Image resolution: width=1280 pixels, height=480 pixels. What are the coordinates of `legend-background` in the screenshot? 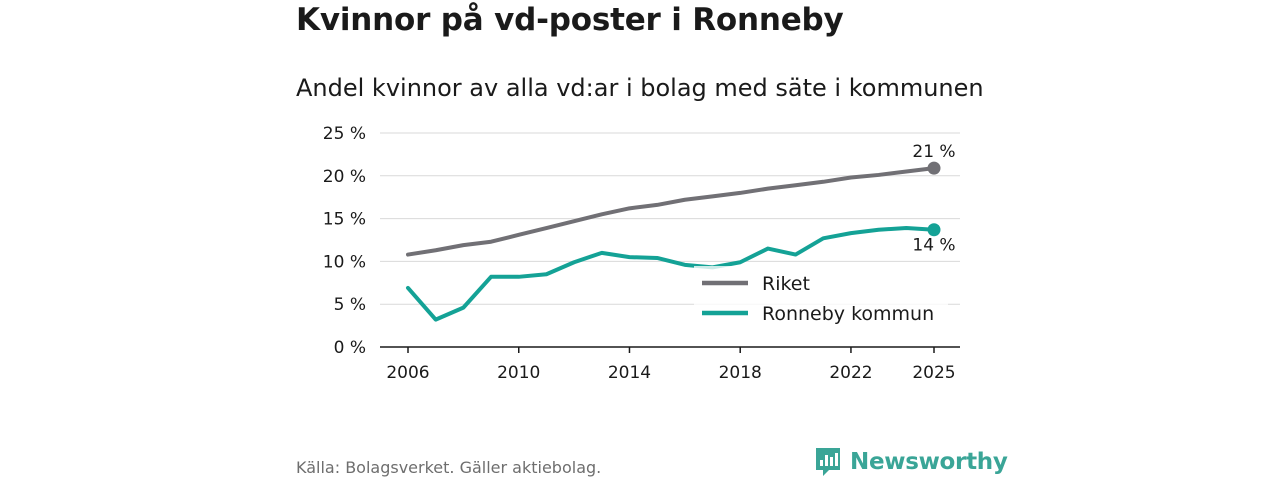 It's located at (821, 300).